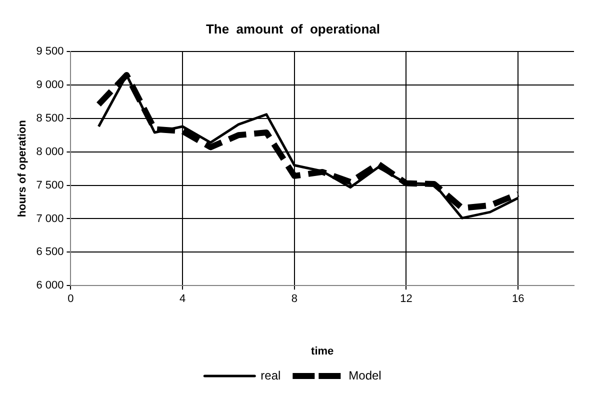 Image resolution: width=597 pixels, height=404 pixels. I want to click on x-tick-label: 8, so click(294, 299).